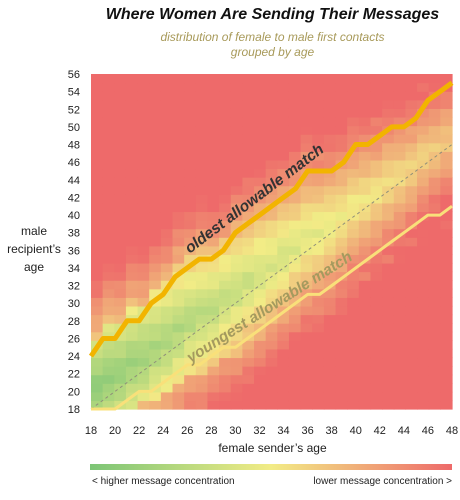  I want to click on y-tick-label: 52, so click(74, 110).